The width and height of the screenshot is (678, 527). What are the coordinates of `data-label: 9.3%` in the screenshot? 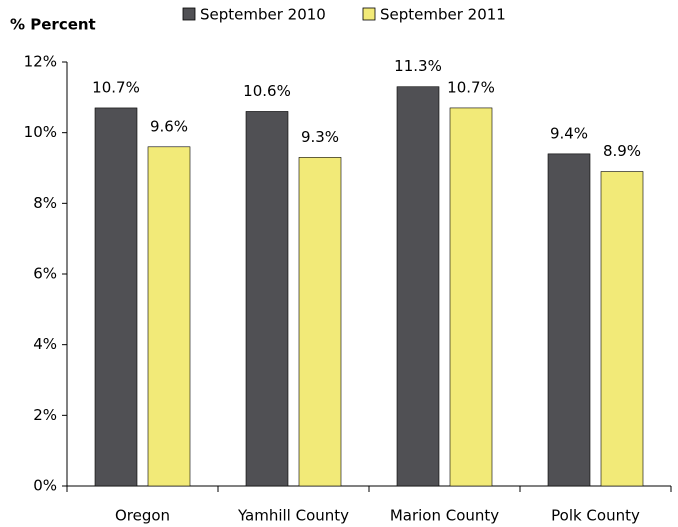 It's located at (320, 137).